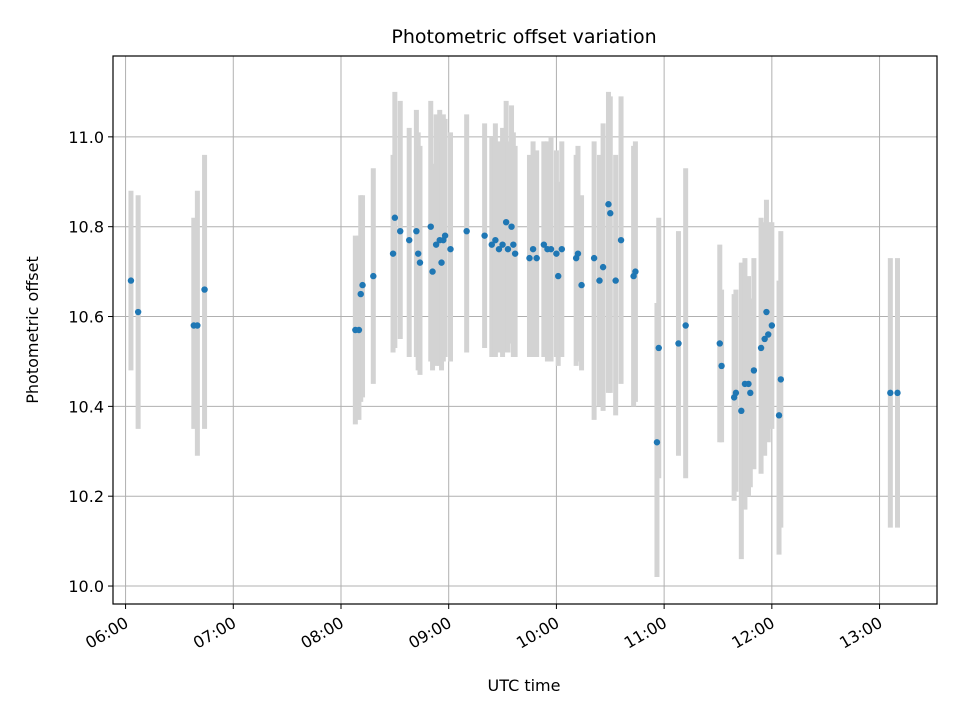 This screenshot has width=960, height=720. Describe the element at coordinates (429, 633) in the screenshot. I see `x-tick-label: 09:00` at that location.